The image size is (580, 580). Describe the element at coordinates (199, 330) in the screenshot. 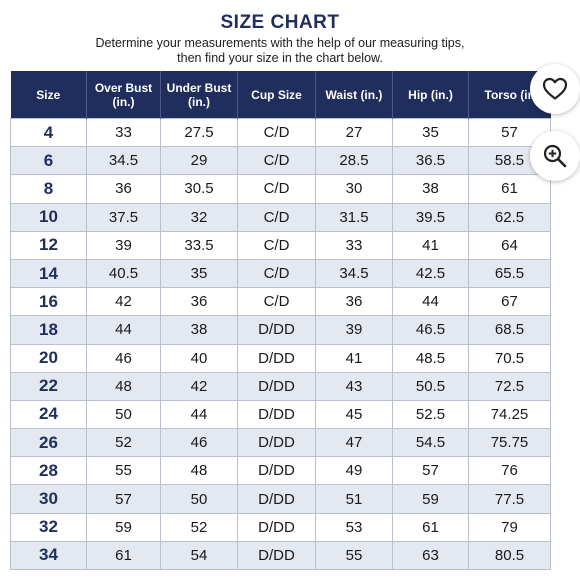

I see `measurement-cell: 38` at that location.